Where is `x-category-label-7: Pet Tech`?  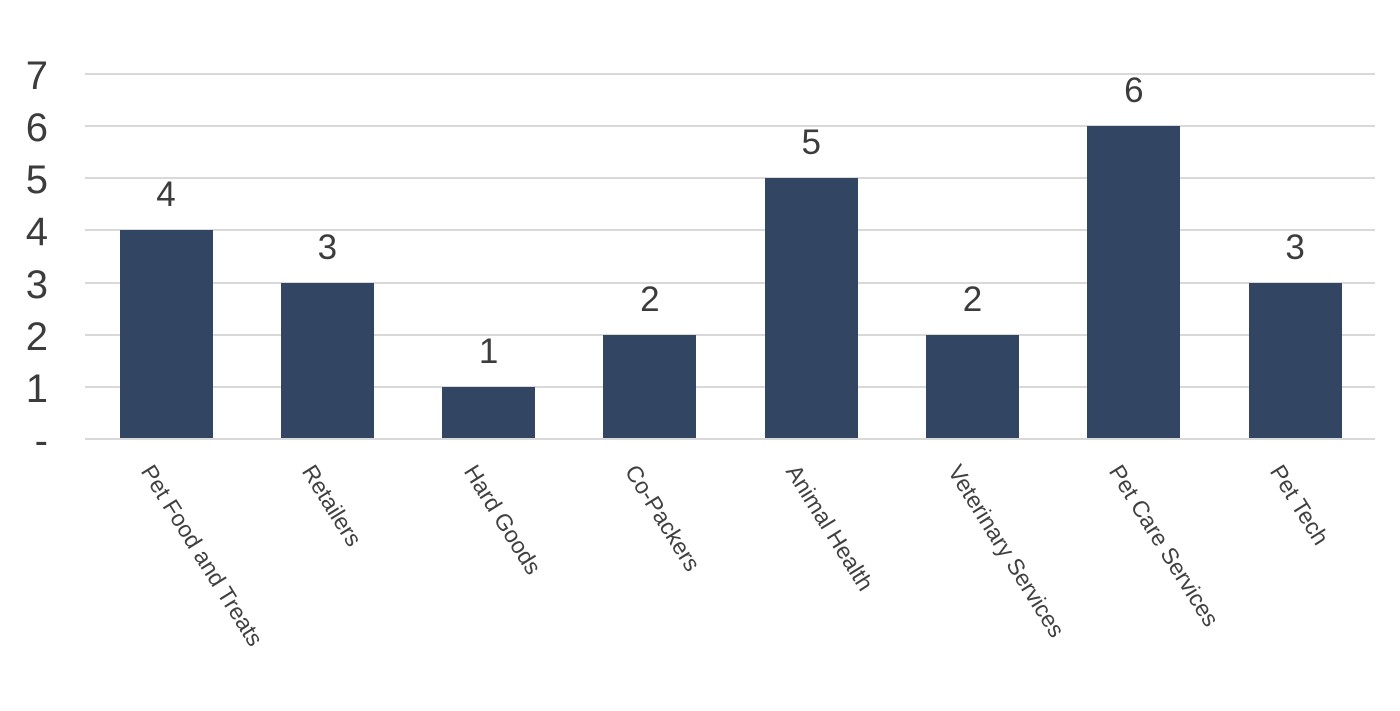 x-category-label-7: Pet Tech is located at coordinates (1300, 505).